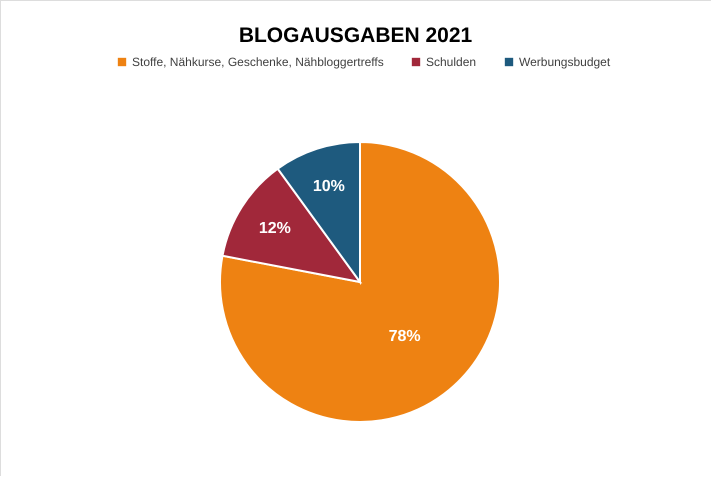  What do you see at coordinates (565, 62) in the screenshot?
I see `legend-label: Werbungsbudget` at bounding box center [565, 62].